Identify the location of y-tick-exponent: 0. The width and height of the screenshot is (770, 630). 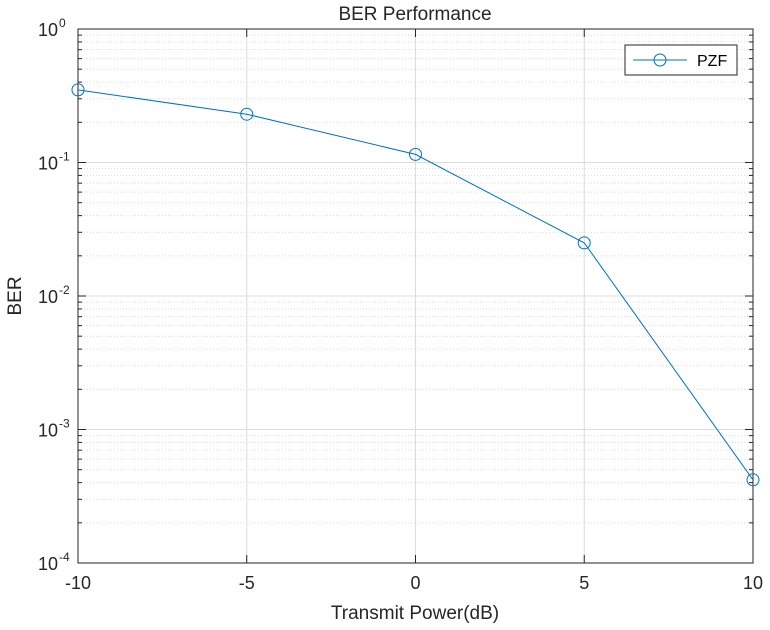
(62, 23).